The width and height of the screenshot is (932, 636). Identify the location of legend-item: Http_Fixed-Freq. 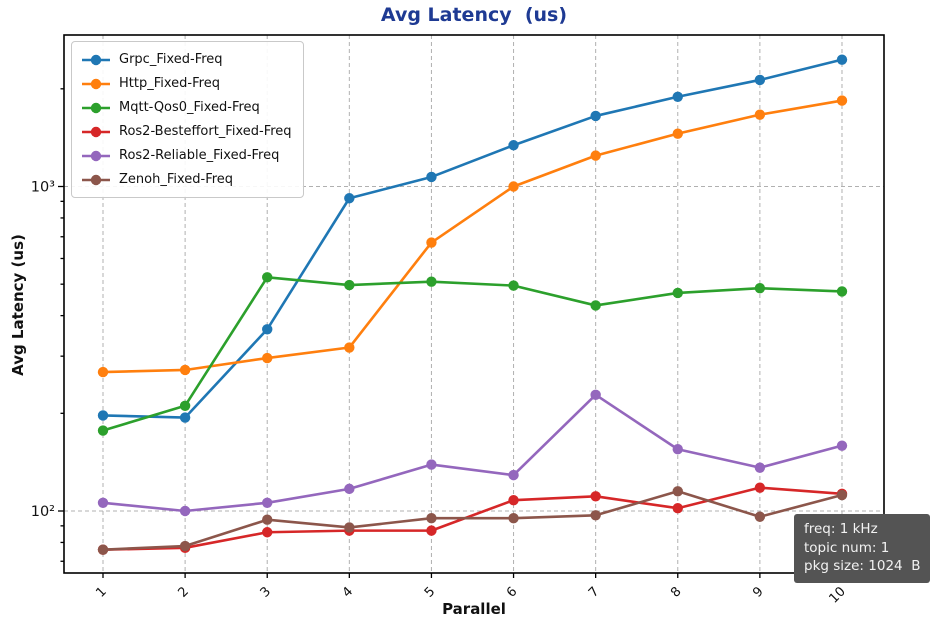
(186, 83).